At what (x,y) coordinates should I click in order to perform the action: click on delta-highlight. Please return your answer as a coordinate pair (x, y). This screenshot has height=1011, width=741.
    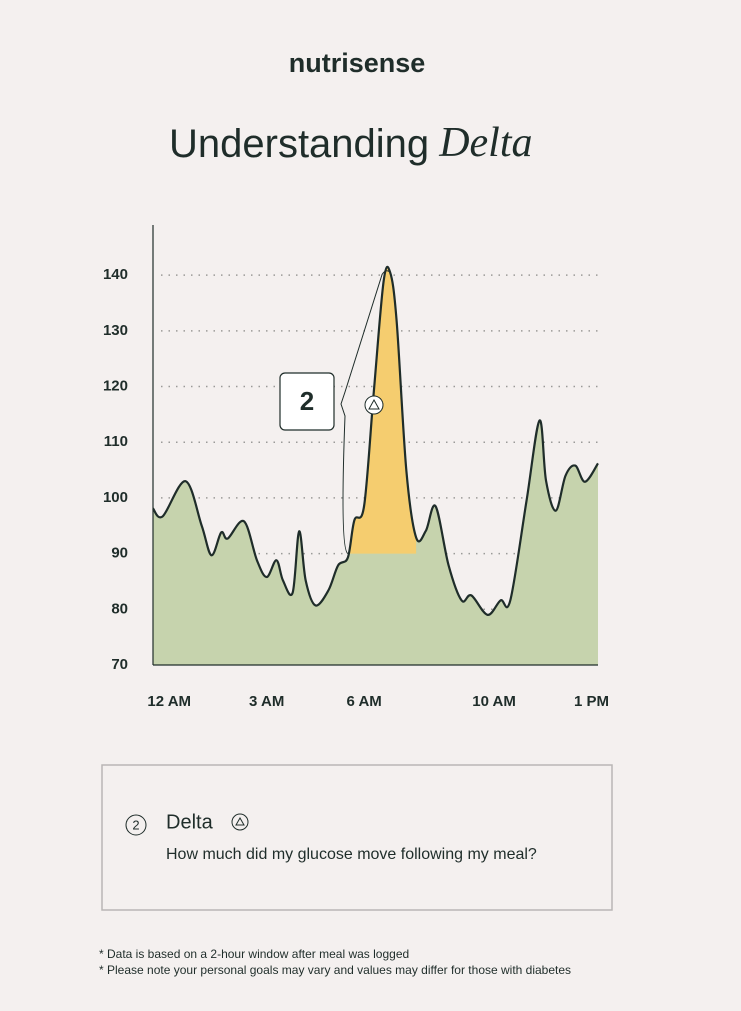
    Looking at the image, I should click on (382, 410).